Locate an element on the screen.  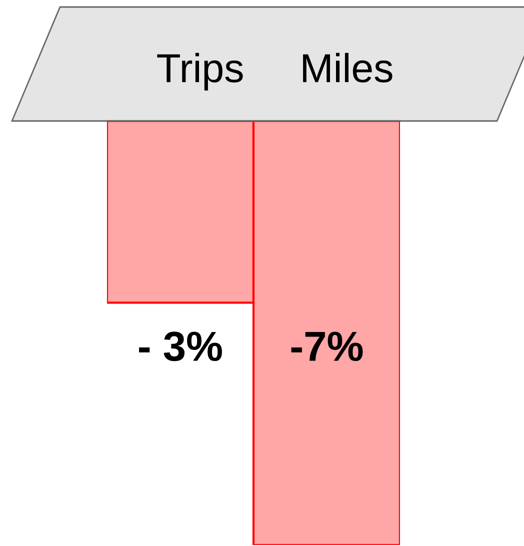
x-tick-label: Trips is located at coordinates (200, 71).